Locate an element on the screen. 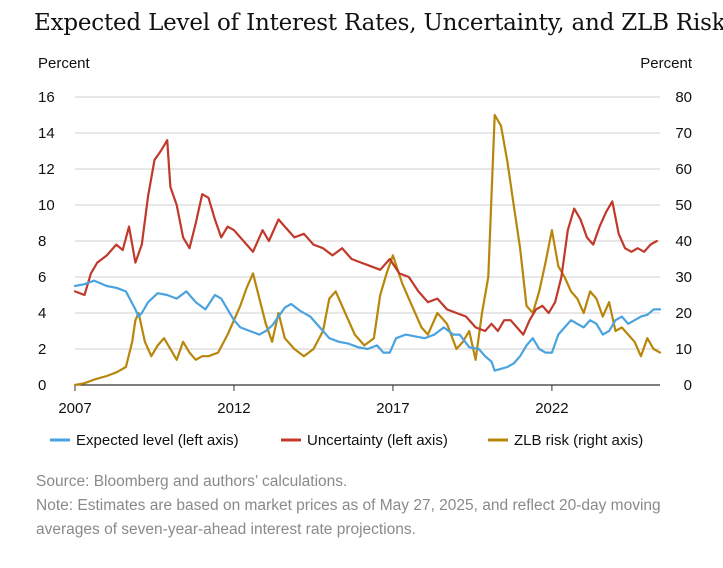 The image size is (723, 568). x-tick-label: 2017 is located at coordinates (392, 408).